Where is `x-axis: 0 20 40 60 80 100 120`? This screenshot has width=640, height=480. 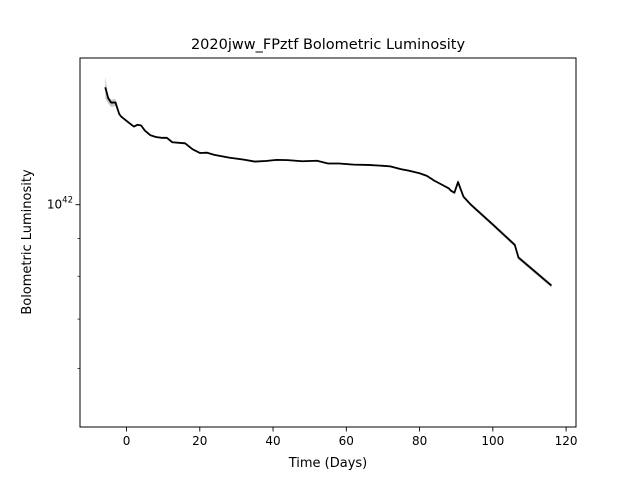
x-axis: 0 20 40 60 80 100 120 is located at coordinates (350, 437).